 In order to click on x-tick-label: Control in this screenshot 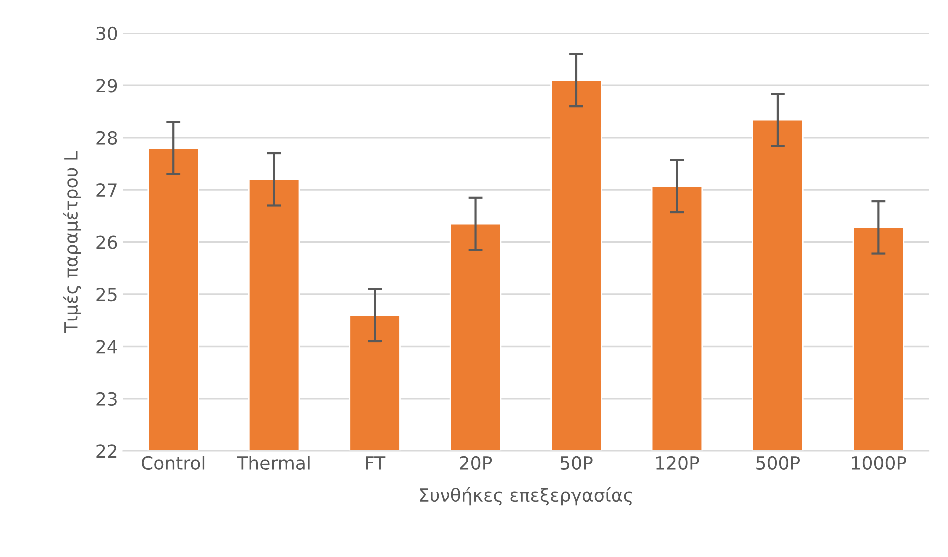, I will do `click(173, 463)`.